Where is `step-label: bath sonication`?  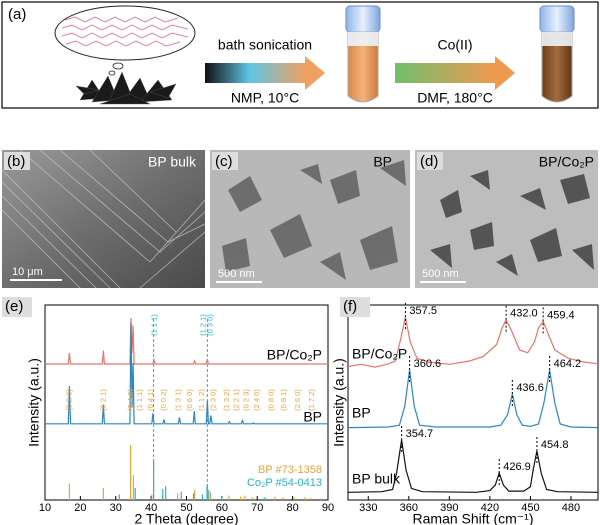
step-label: bath sonication is located at coordinates (265, 45).